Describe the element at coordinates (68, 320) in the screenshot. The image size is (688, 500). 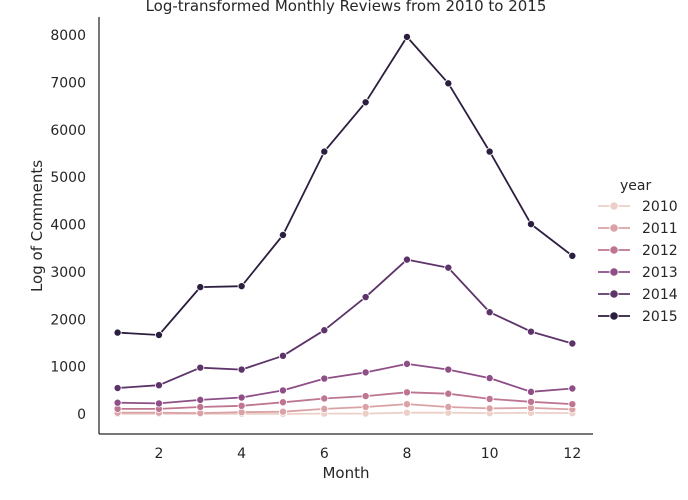
I see `y-tick-label: 2000` at that location.